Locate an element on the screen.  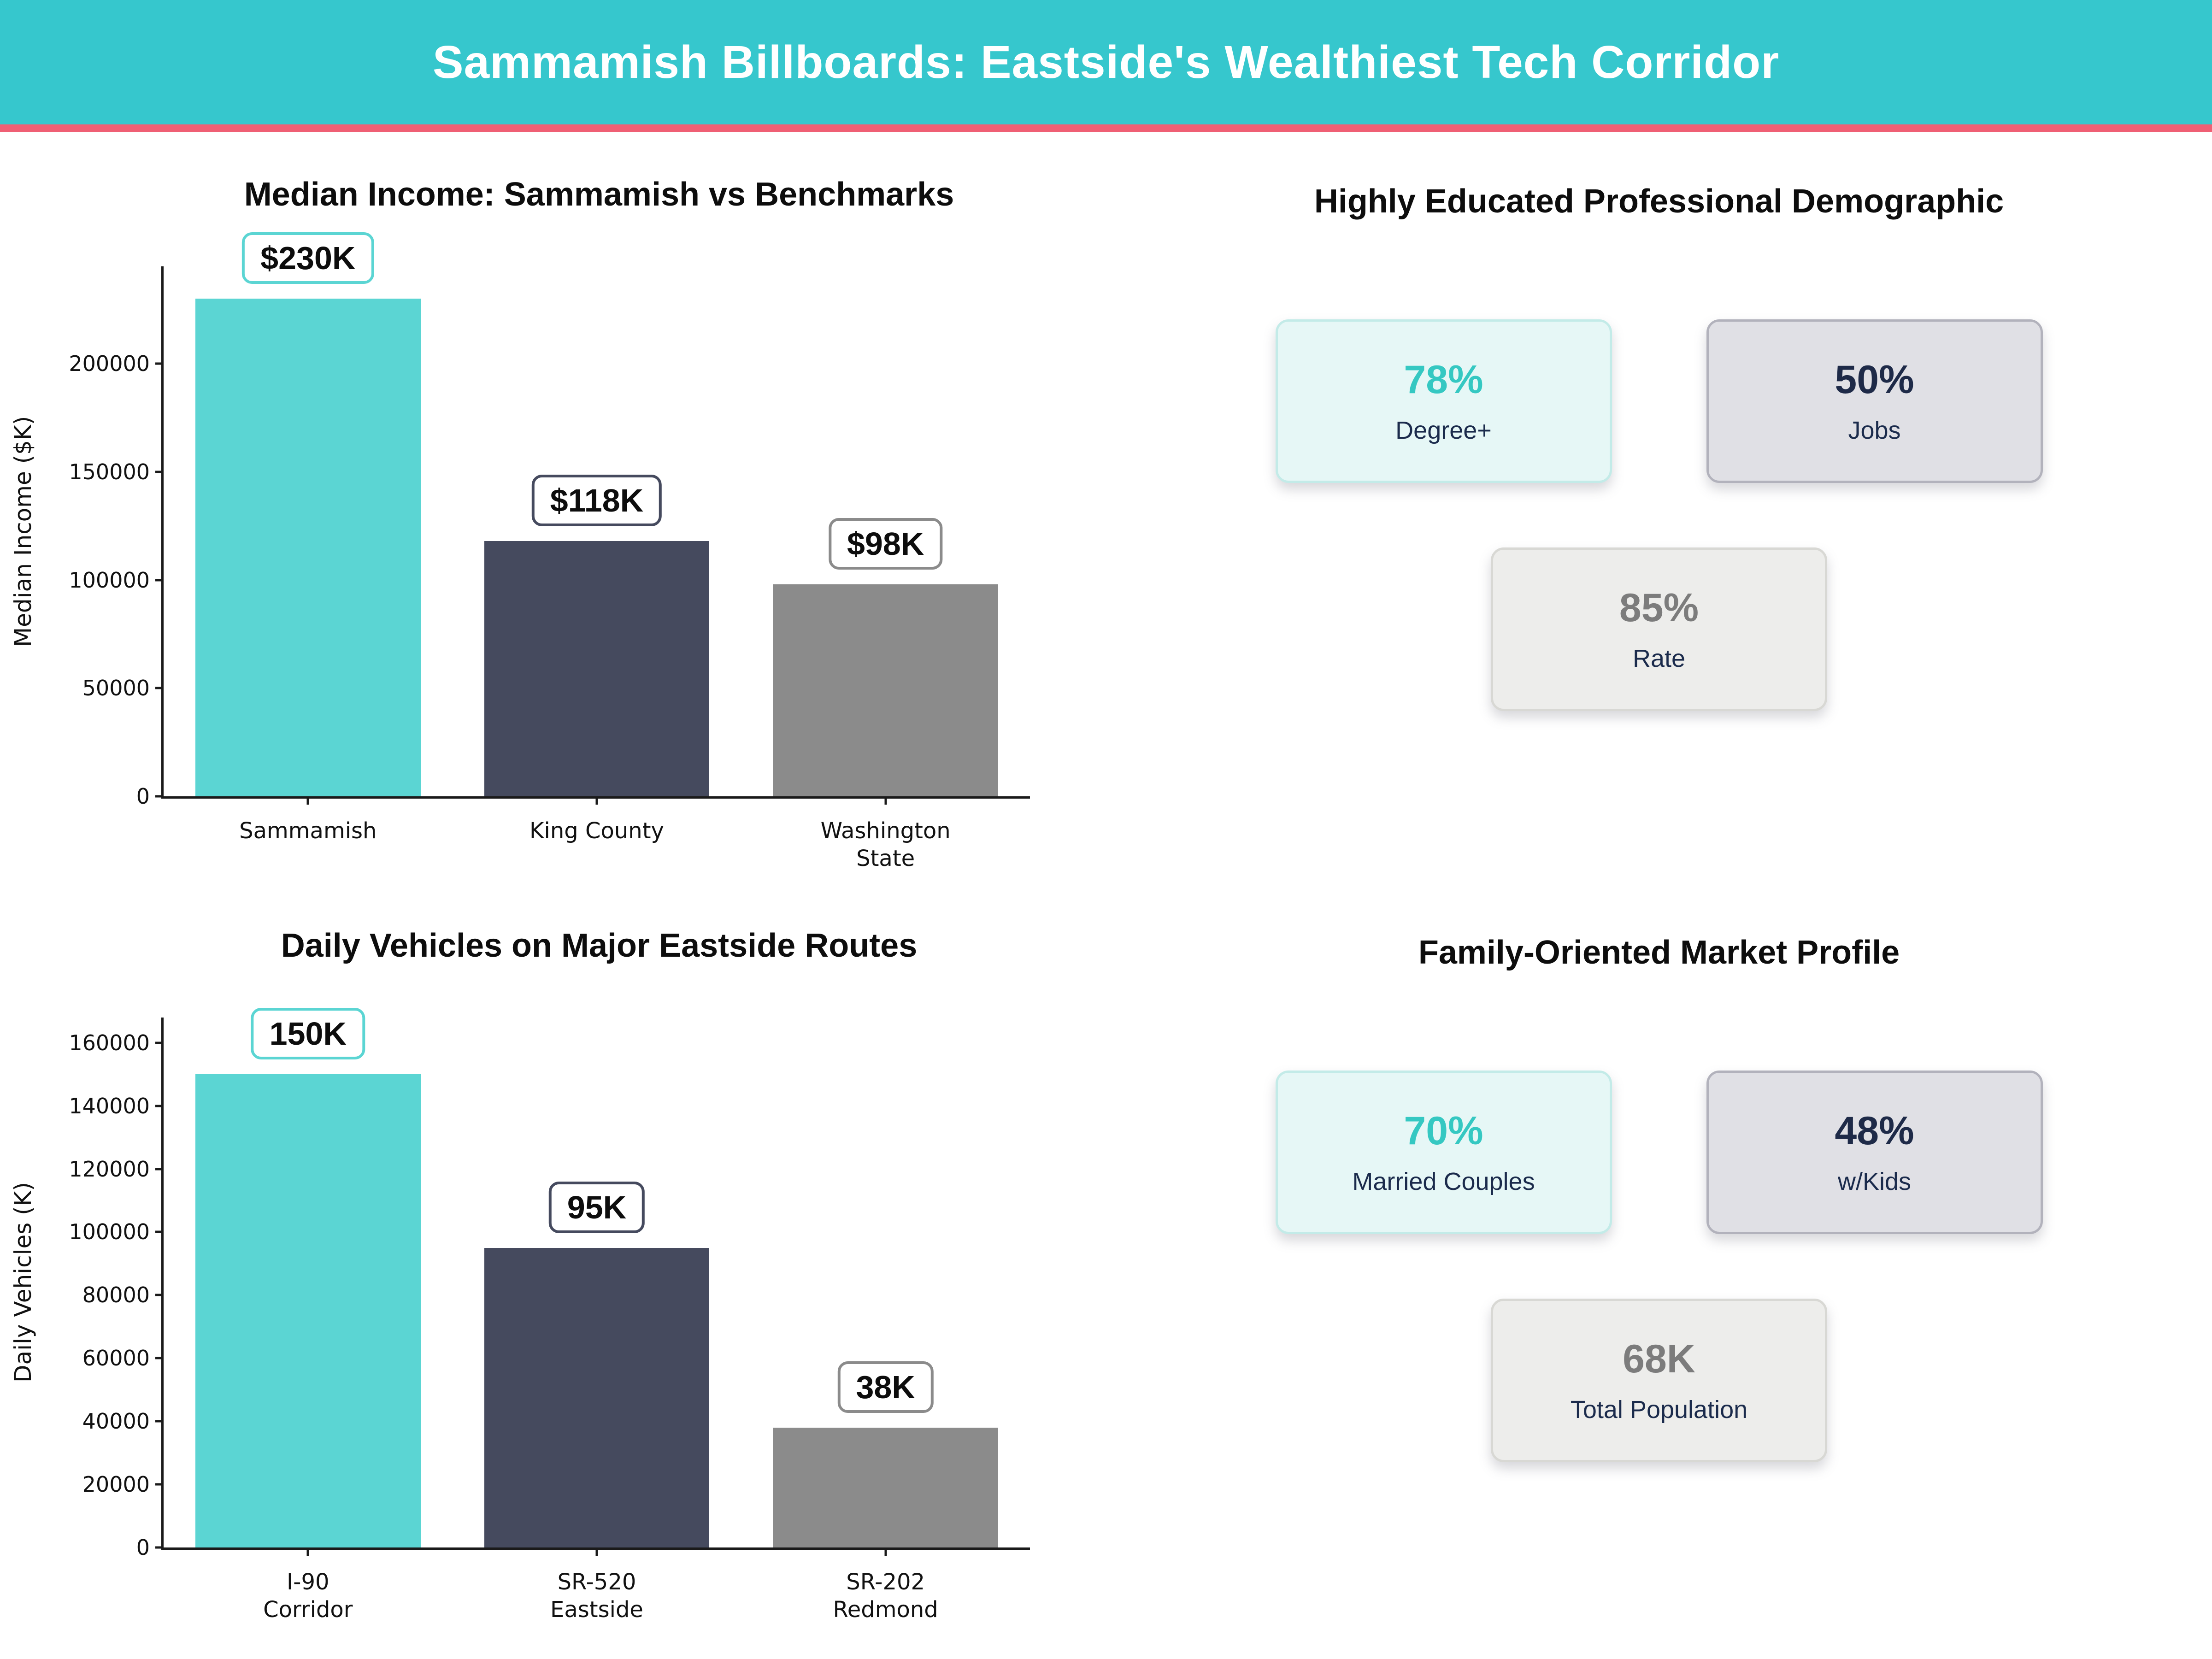
education-panel-title: Highly Educated Professional Demographic is located at coordinates (1659, 201).